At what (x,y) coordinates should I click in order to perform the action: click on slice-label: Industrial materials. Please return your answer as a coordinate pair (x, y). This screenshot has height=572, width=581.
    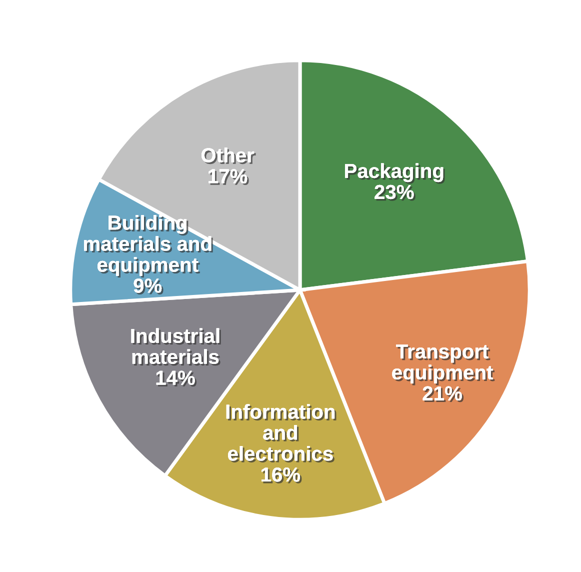
    Looking at the image, I should click on (176, 347).